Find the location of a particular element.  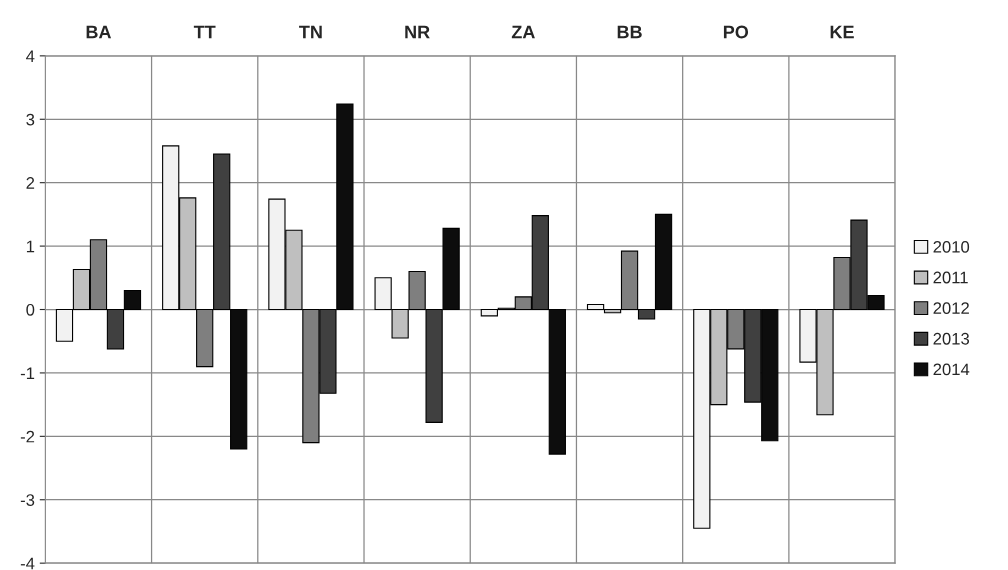

x-tick-label: KE is located at coordinates (842, 32).